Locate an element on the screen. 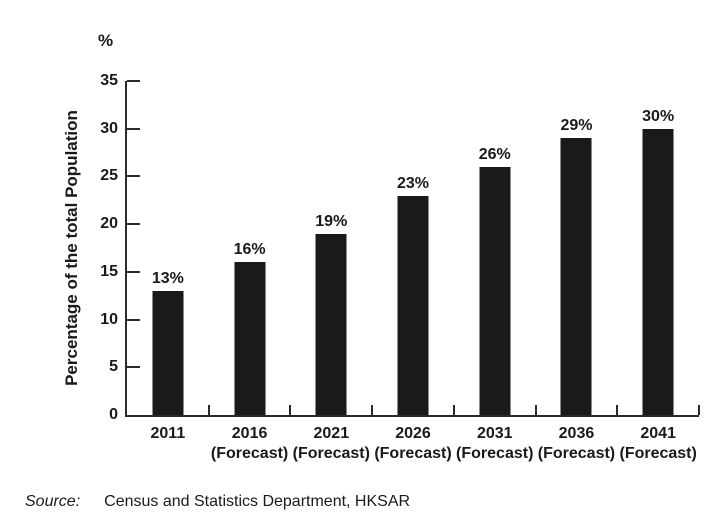  x-axis-year-label: 2016 is located at coordinates (249, 433).